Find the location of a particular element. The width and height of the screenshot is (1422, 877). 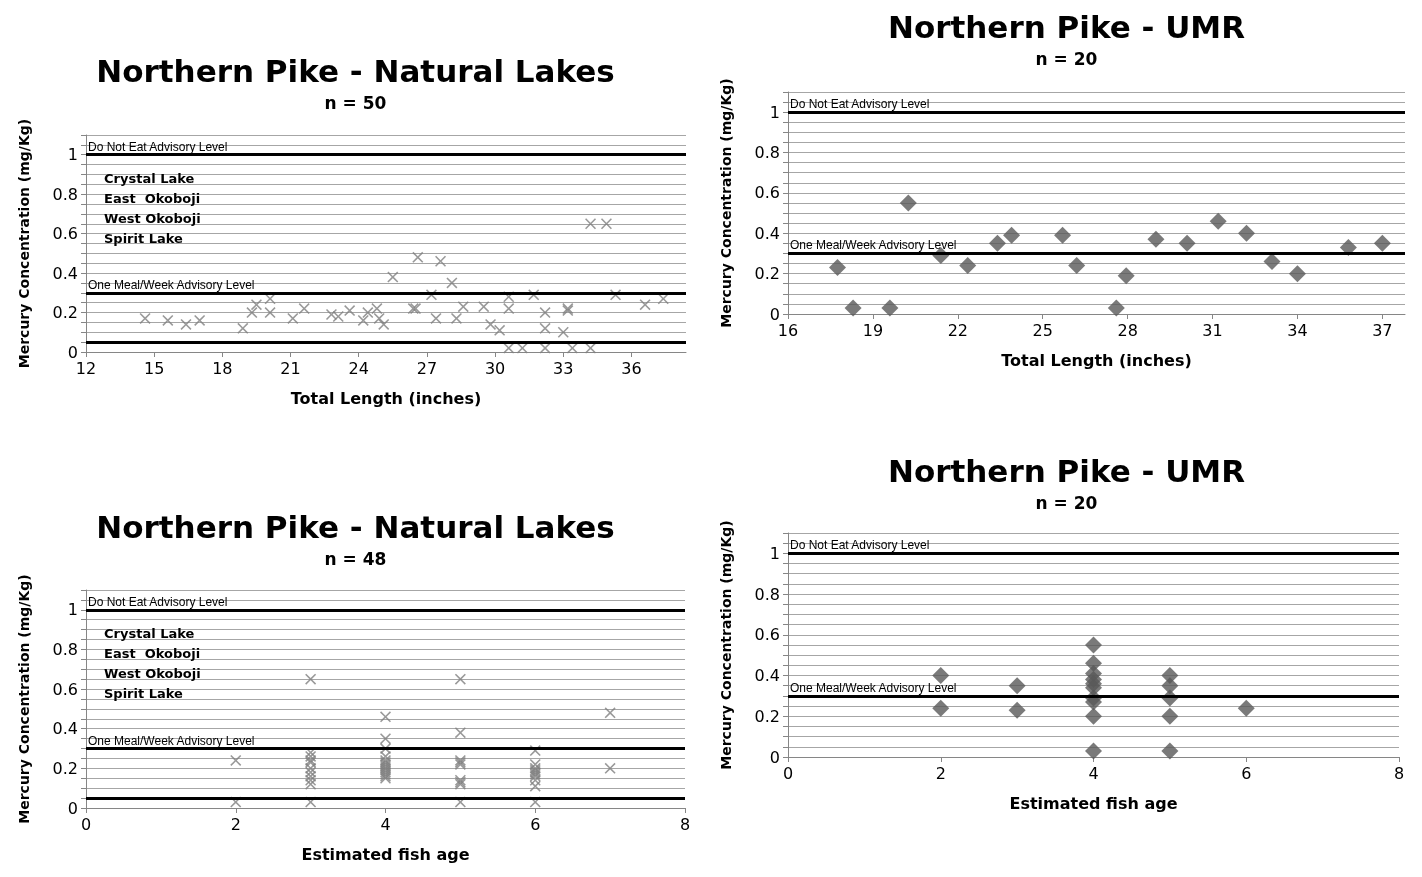

x-tick-label: 31 is located at coordinates (1212, 330).